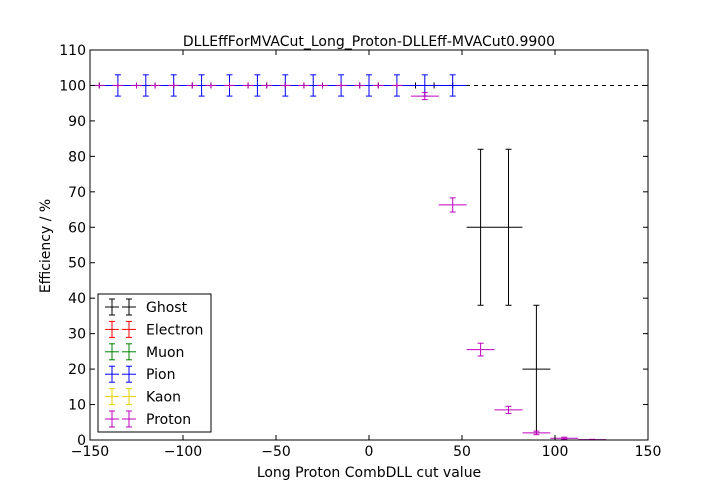  Describe the element at coordinates (140, 374) in the screenshot. I see `legend-item-pion: Pion` at that location.